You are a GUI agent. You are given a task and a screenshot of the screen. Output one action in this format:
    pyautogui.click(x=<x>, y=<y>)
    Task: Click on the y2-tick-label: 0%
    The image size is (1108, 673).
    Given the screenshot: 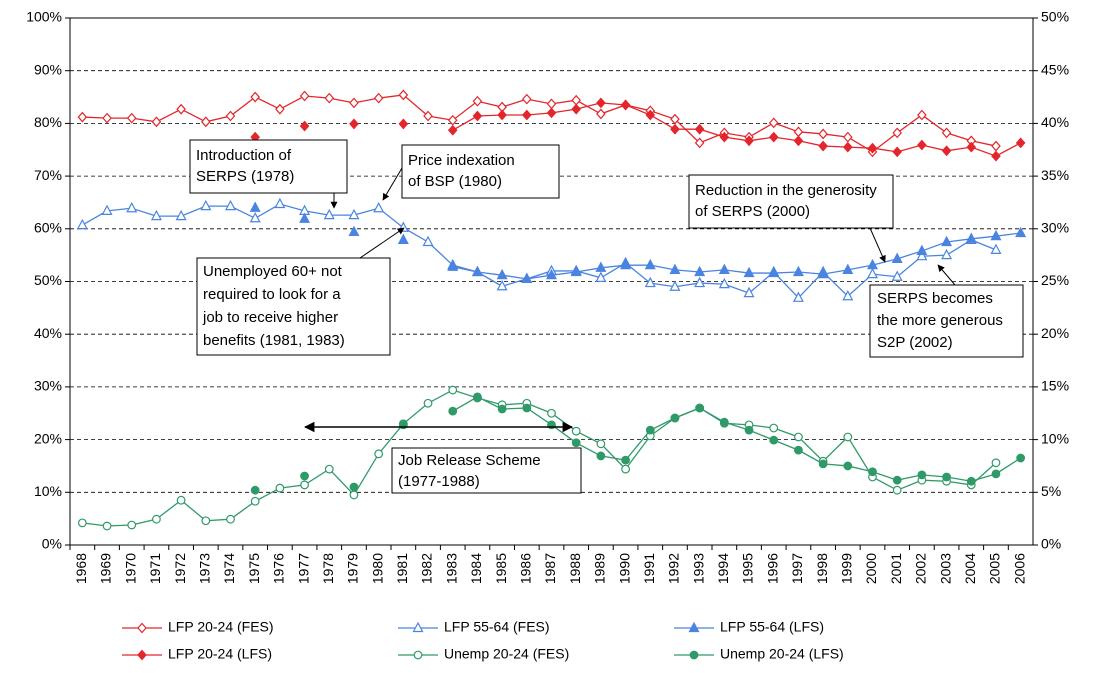 What is the action you would take?
    pyautogui.click(x=1051, y=544)
    